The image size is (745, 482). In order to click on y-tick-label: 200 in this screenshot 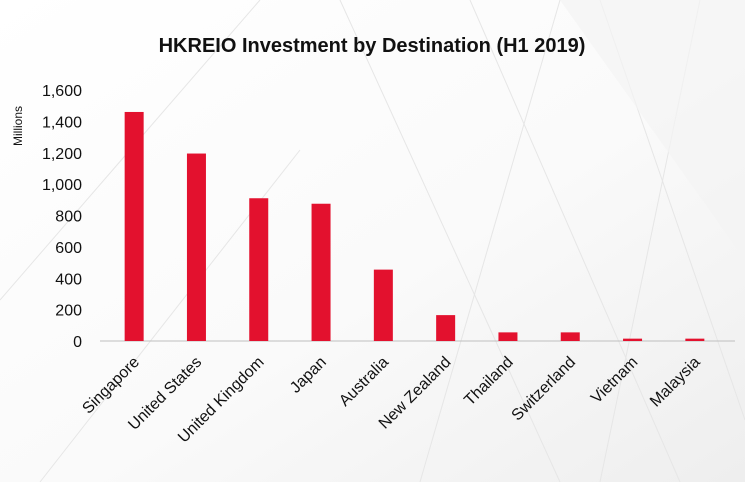, I will do `click(68, 311)`.